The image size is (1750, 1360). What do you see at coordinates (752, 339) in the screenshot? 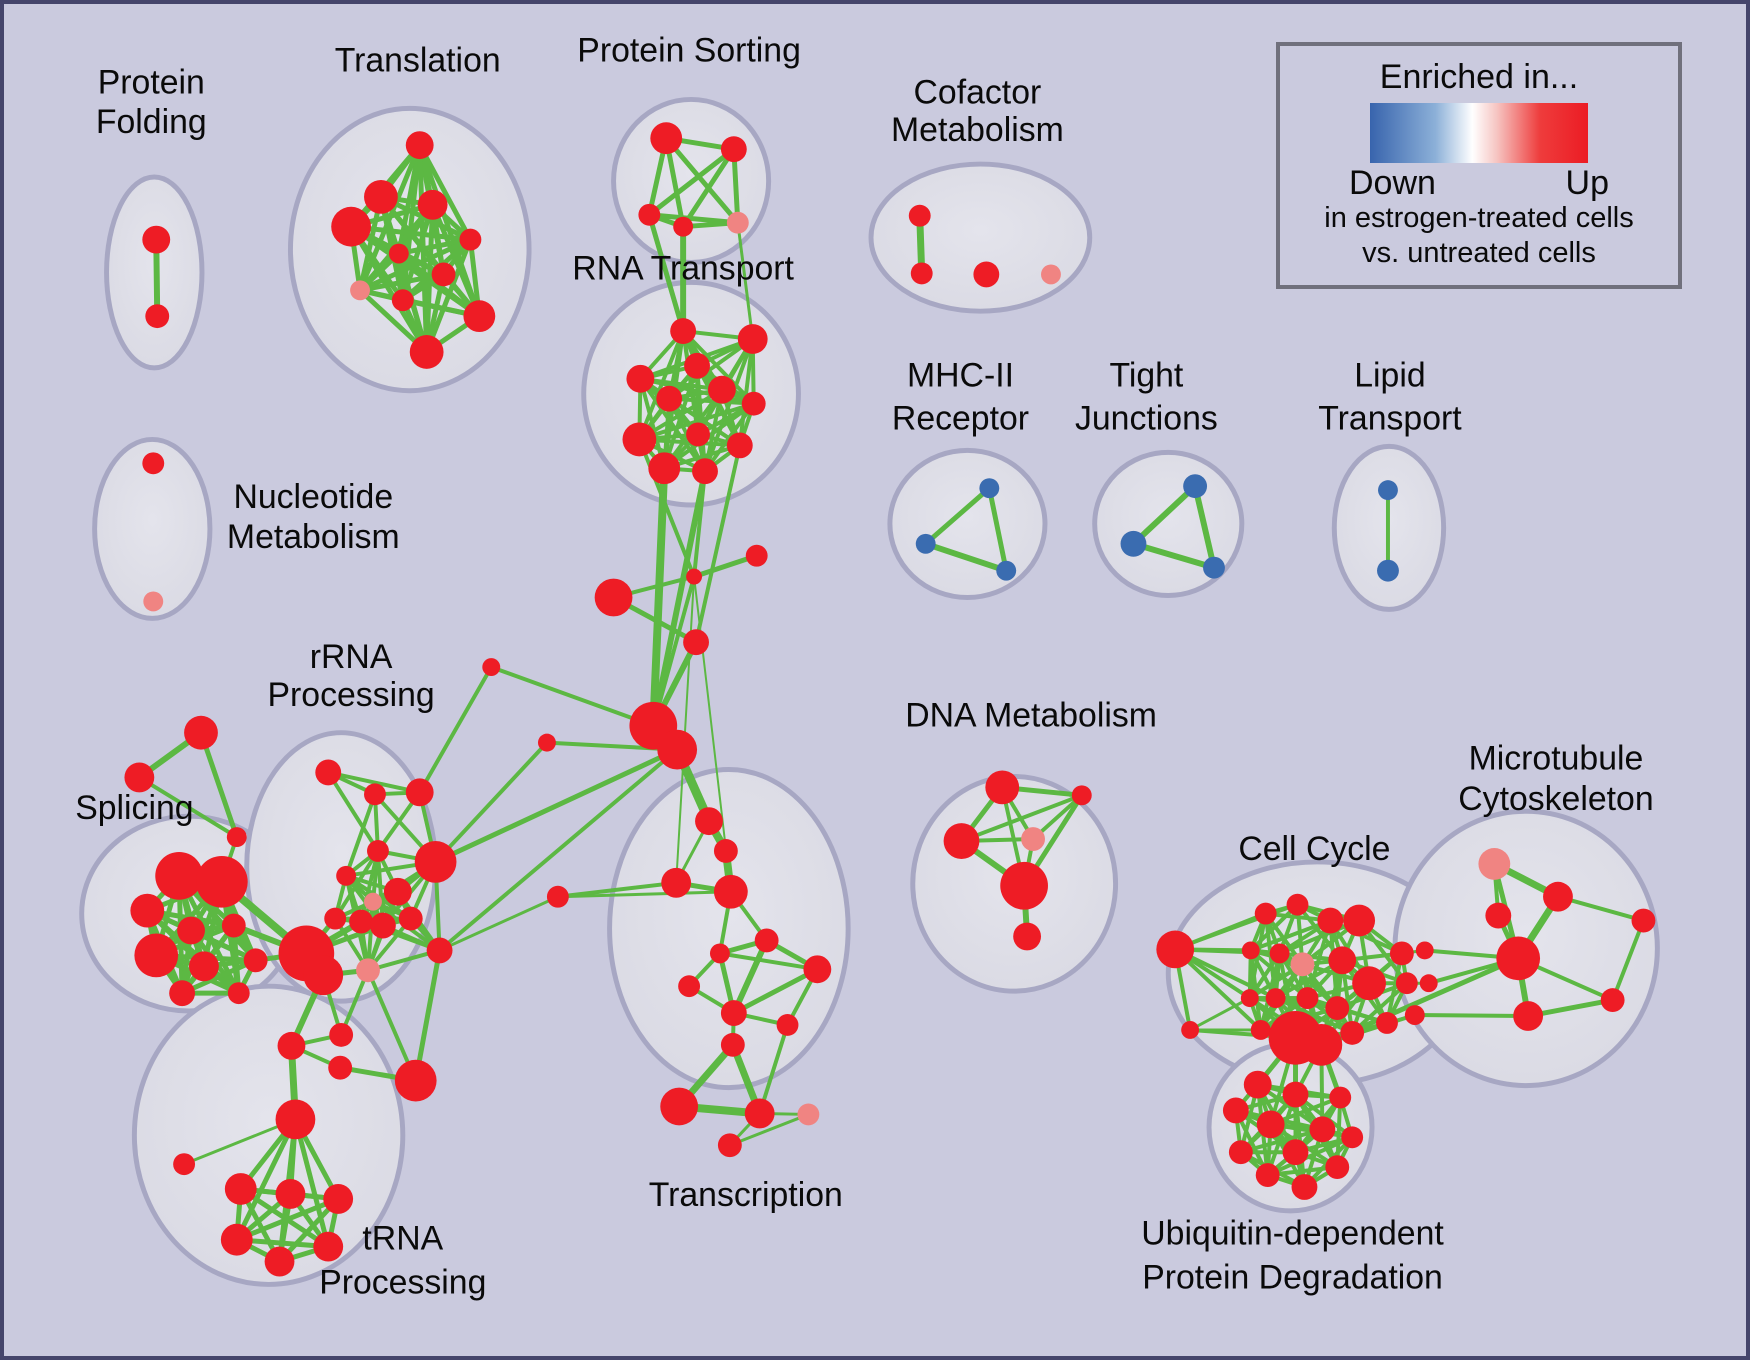
I see `node-rt1` at bounding box center [752, 339].